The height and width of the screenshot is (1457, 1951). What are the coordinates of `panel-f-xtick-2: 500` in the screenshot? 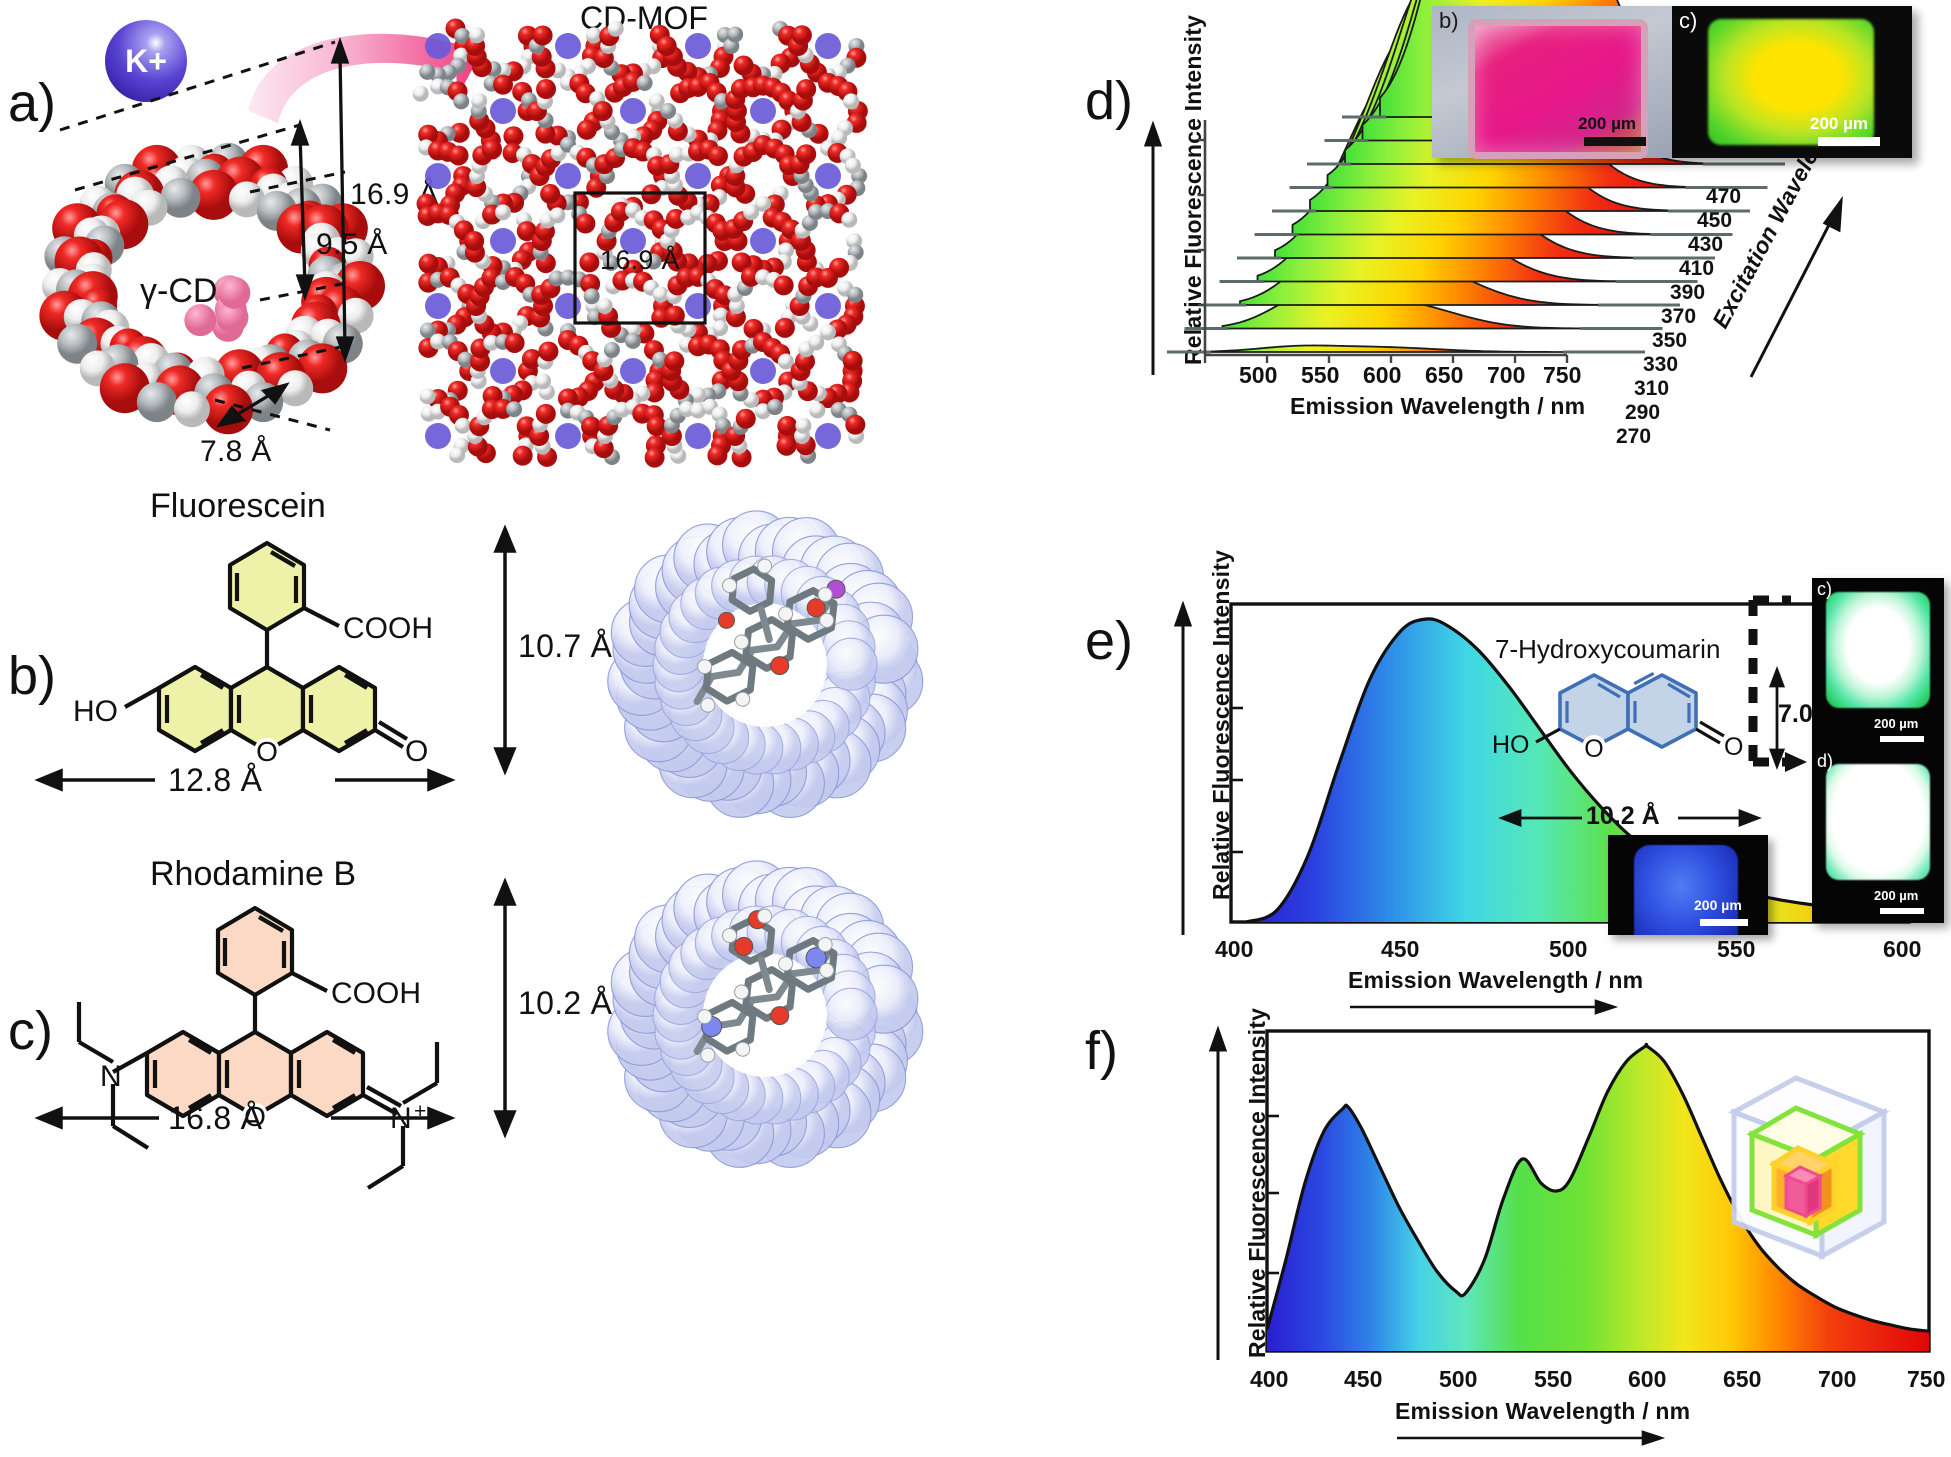 It's located at (1458, 1379).